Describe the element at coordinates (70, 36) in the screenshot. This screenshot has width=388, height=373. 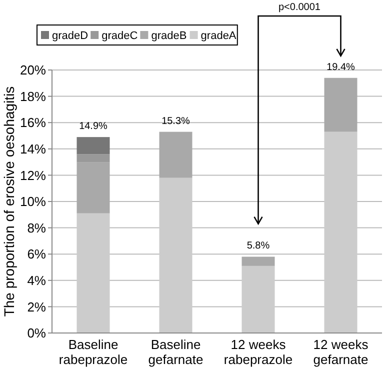
I see `legend-label: gradeD` at that location.